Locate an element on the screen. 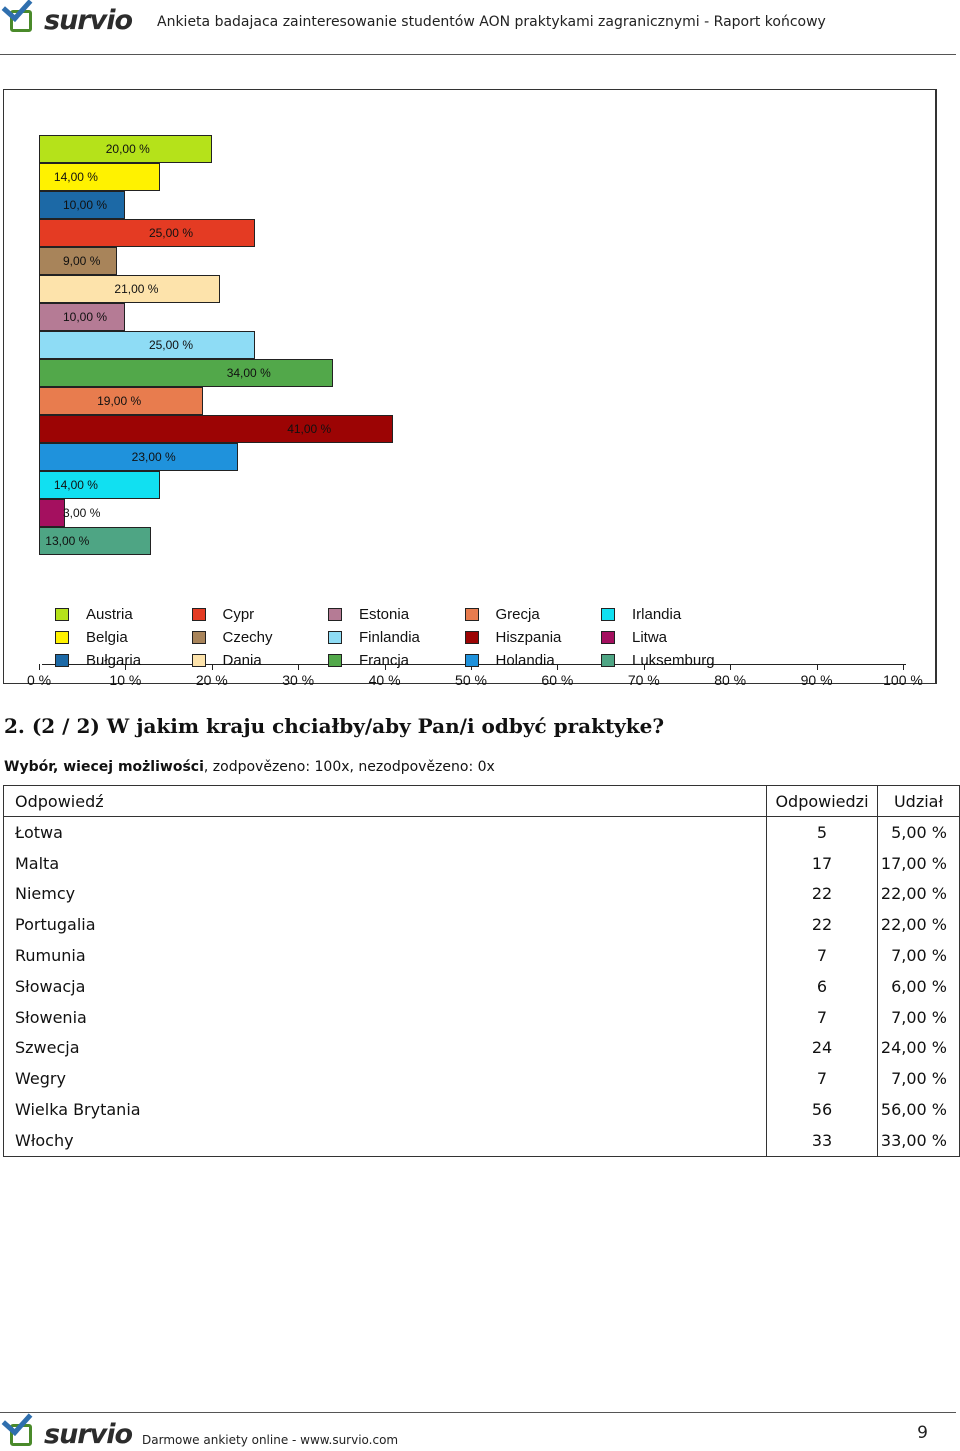 This screenshot has width=960, height=1451. count-cell: 6 is located at coordinates (821, 986).